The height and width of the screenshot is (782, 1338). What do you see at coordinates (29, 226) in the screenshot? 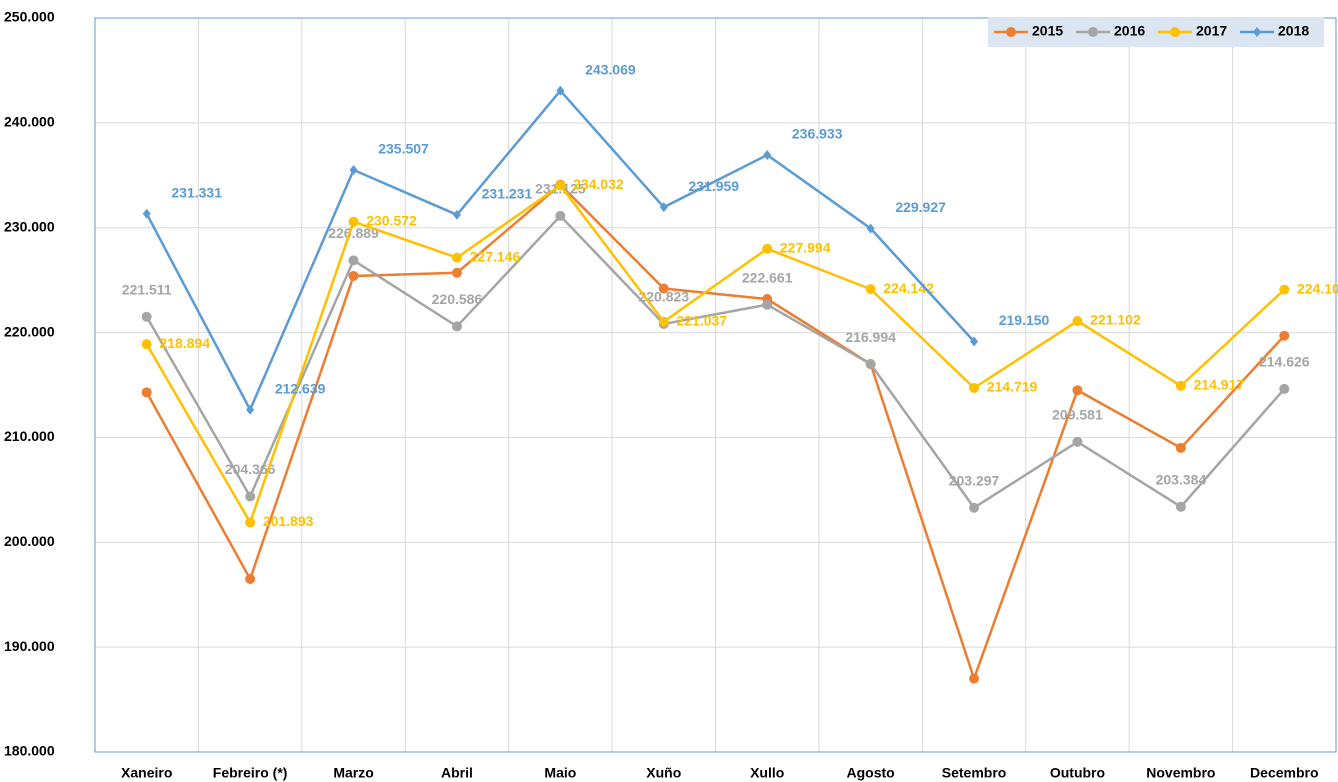
I see `y-tick-label: 230.000` at bounding box center [29, 226].